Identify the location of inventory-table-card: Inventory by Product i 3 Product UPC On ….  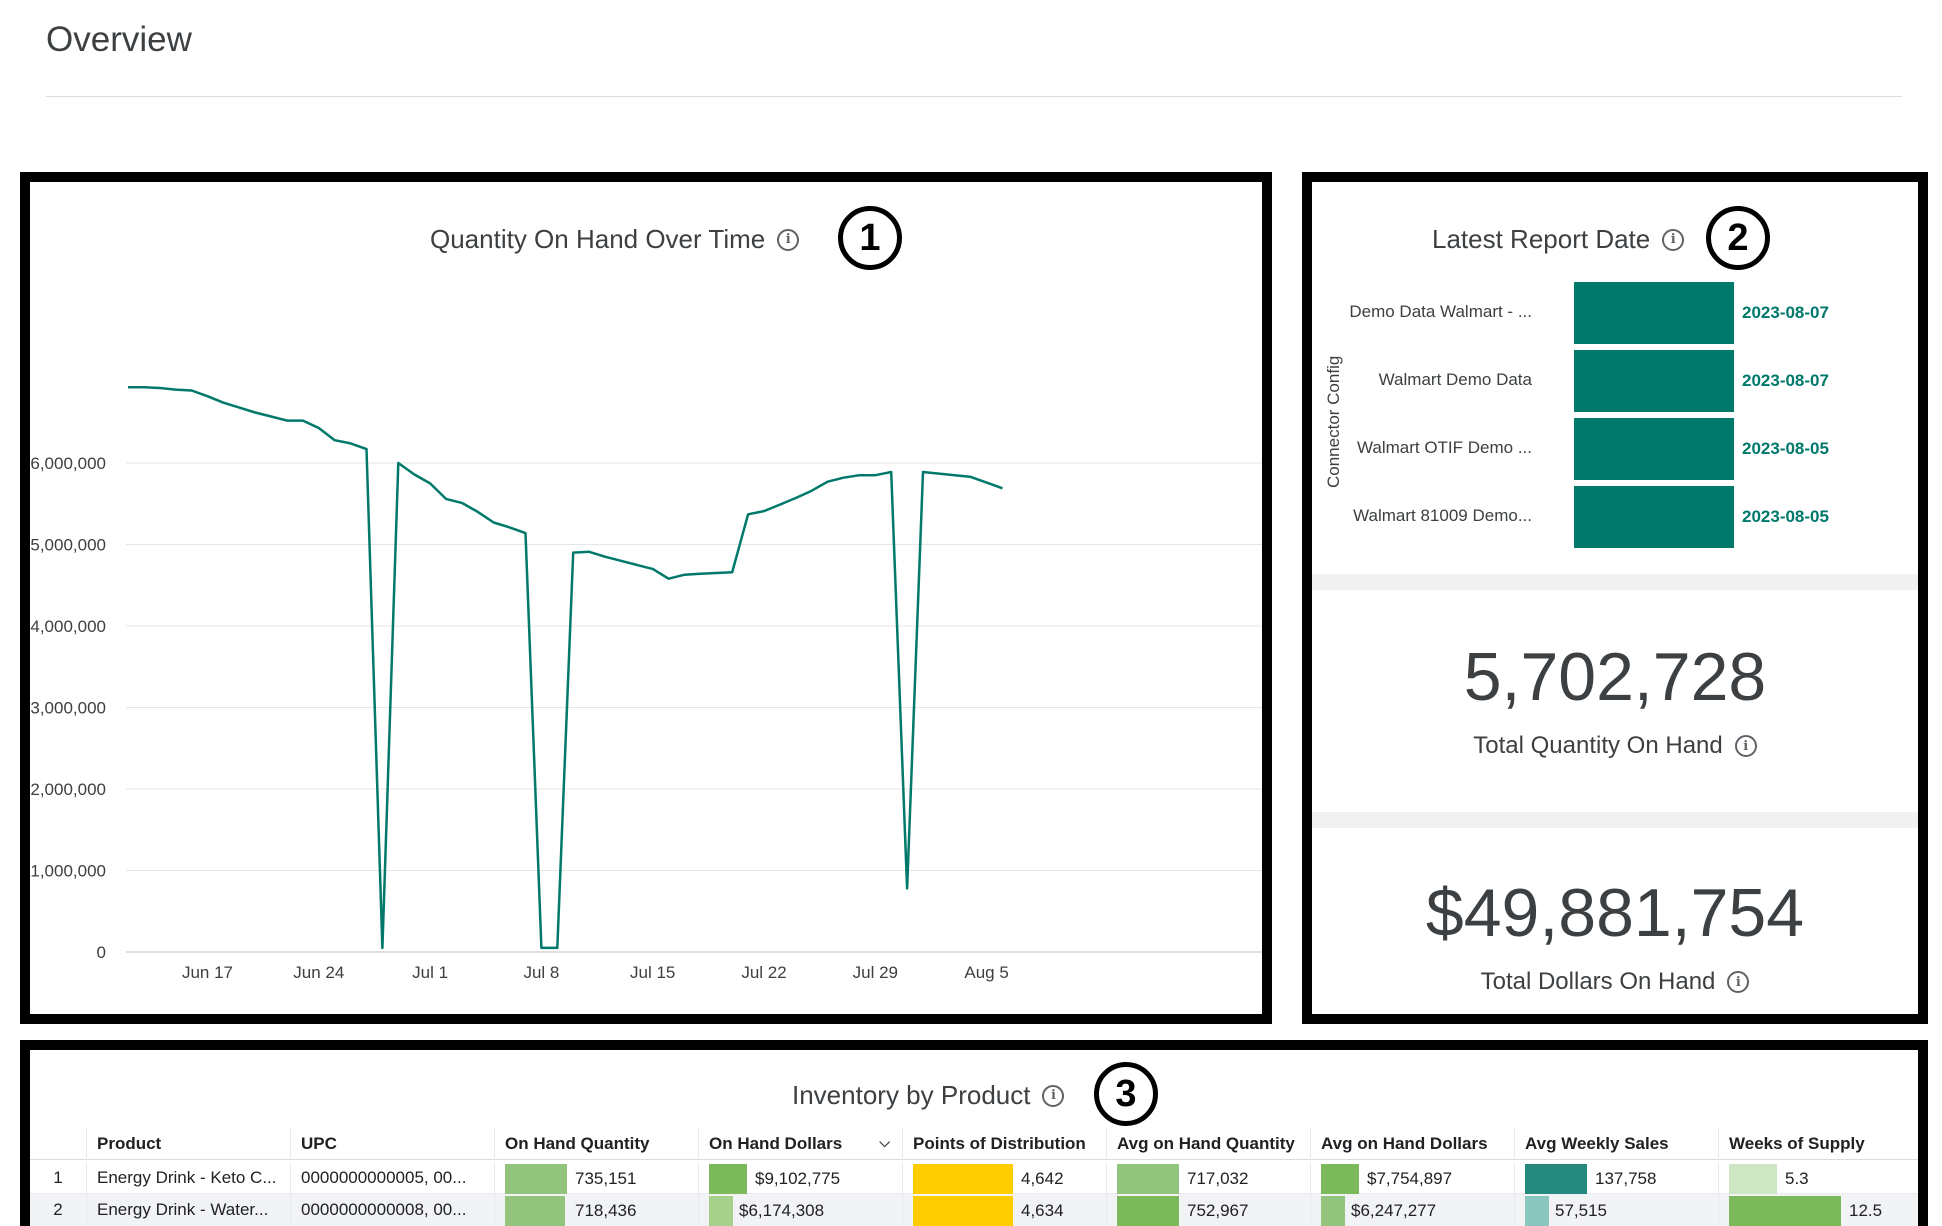
(974, 1133).